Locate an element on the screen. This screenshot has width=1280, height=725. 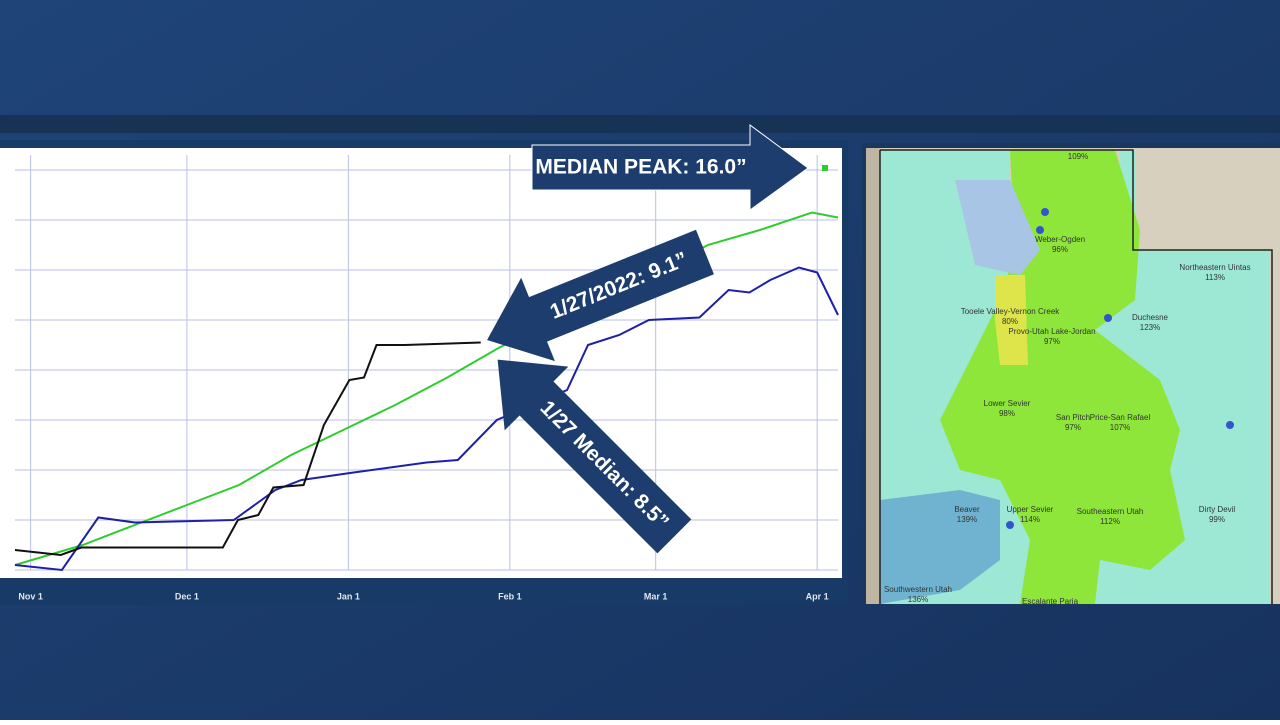
region-percent: 123% is located at coordinates (1150, 327).